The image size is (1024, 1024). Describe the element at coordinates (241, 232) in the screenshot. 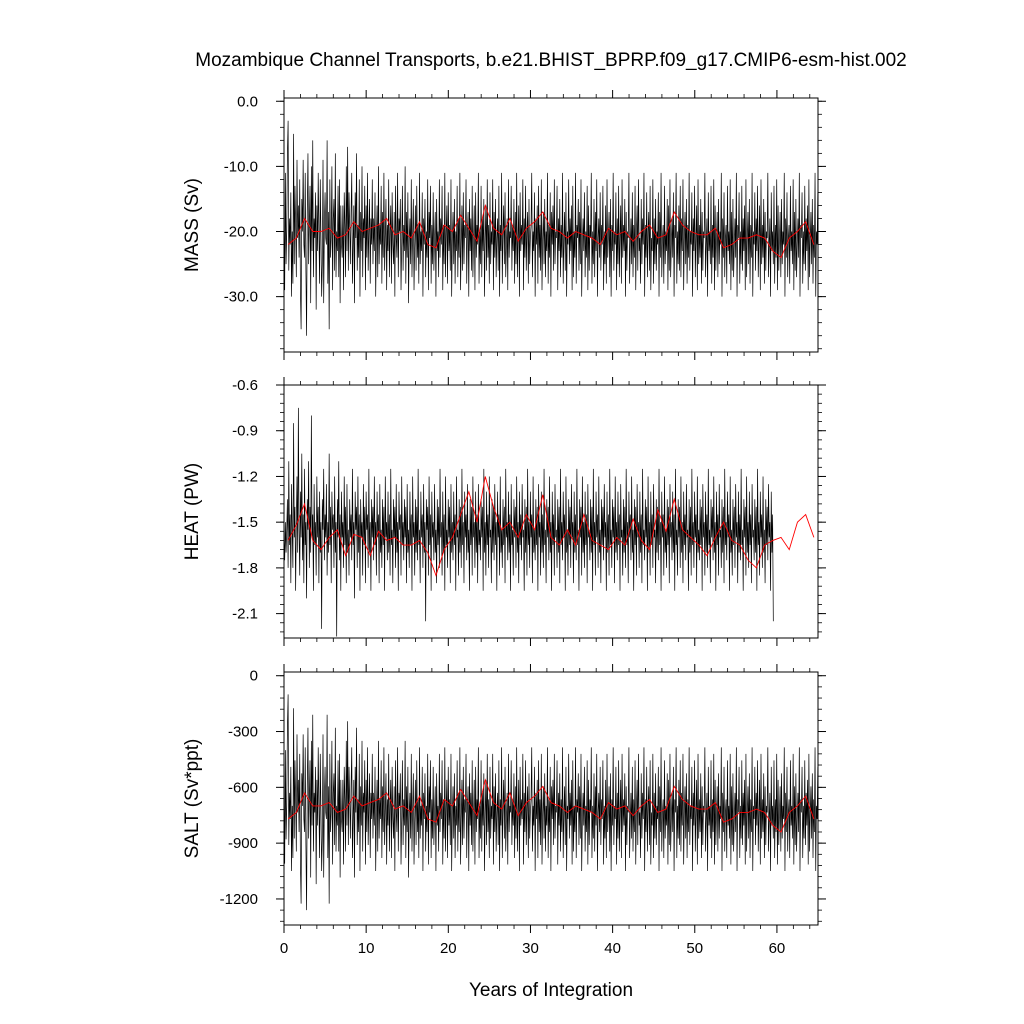

I see `y-tick-label: -20.0` at that location.